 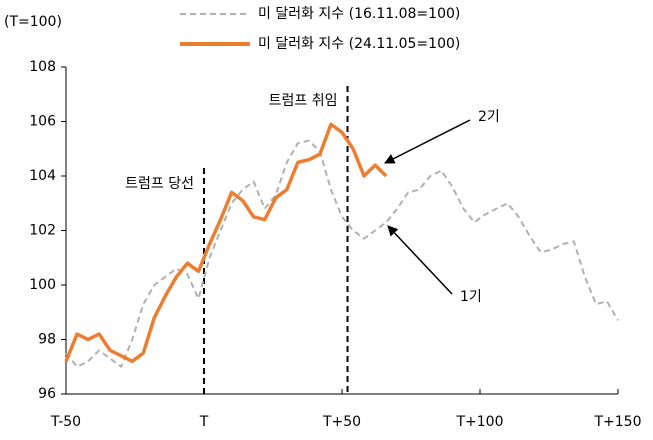 I want to click on annotation: 2기, so click(x=489, y=117).